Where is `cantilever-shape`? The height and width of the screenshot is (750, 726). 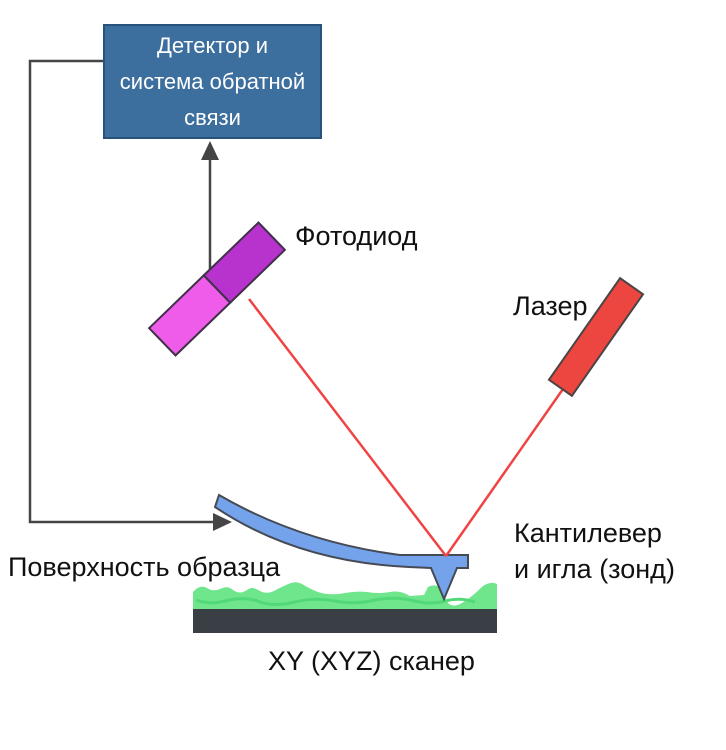 cantilever-shape is located at coordinates (341, 547).